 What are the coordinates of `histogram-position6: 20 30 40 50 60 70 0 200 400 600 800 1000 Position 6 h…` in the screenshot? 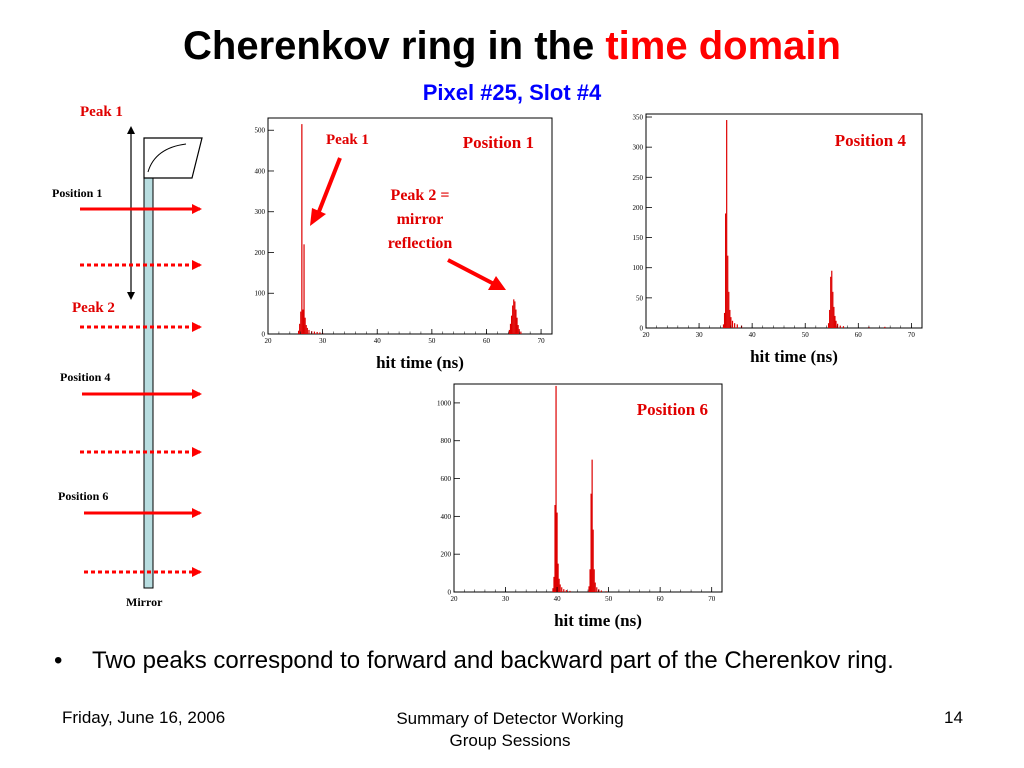 It's located at (580, 506).